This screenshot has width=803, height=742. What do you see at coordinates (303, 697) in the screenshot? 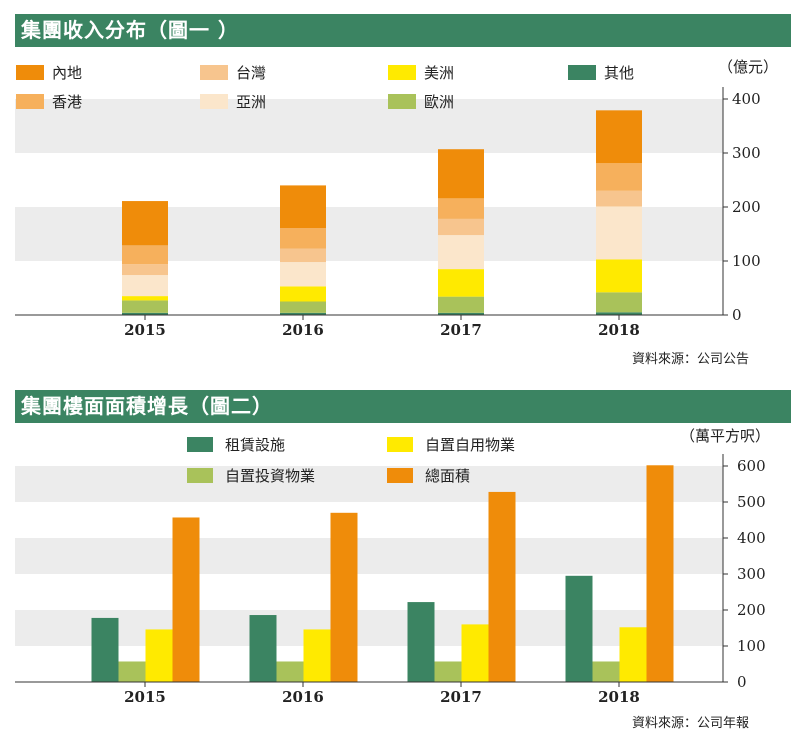
I see `c2-x-label-2016: 2016` at bounding box center [303, 697].